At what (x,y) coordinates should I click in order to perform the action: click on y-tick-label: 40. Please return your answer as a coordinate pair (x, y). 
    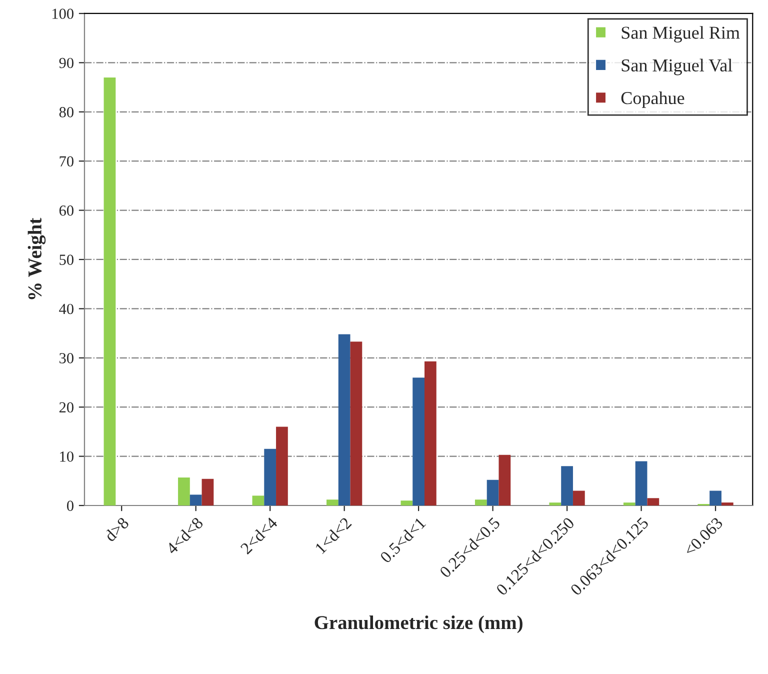
    Looking at the image, I should click on (66, 309).